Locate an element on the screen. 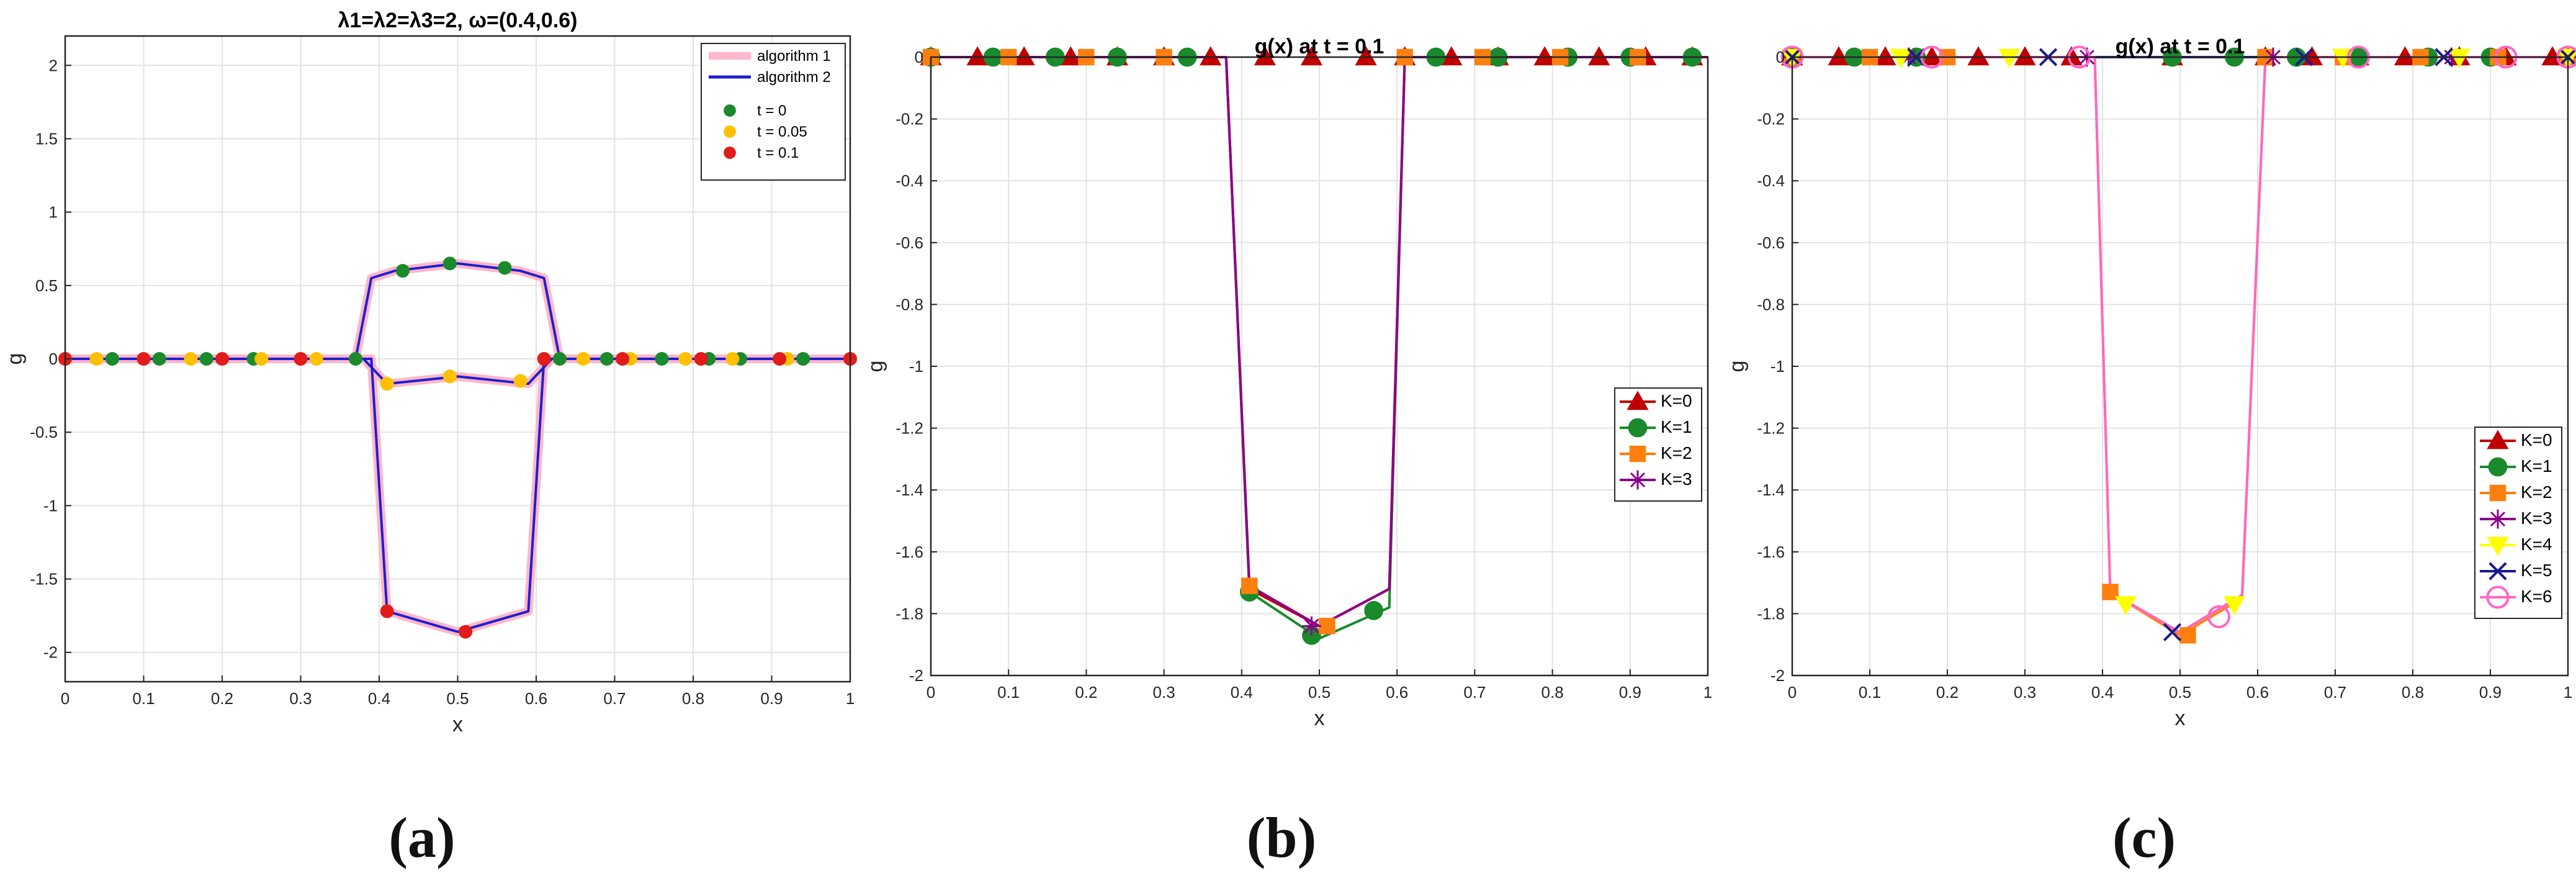 This screenshot has width=2576, height=881. data-point-K=1 is located at coordinates (1374, 610).